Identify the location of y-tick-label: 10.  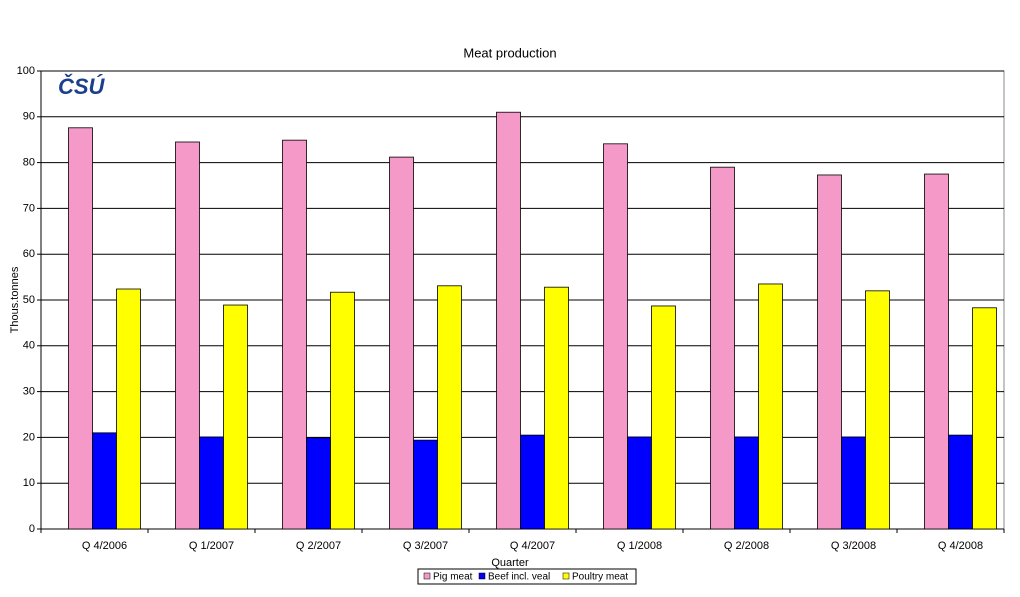
(29, 483).